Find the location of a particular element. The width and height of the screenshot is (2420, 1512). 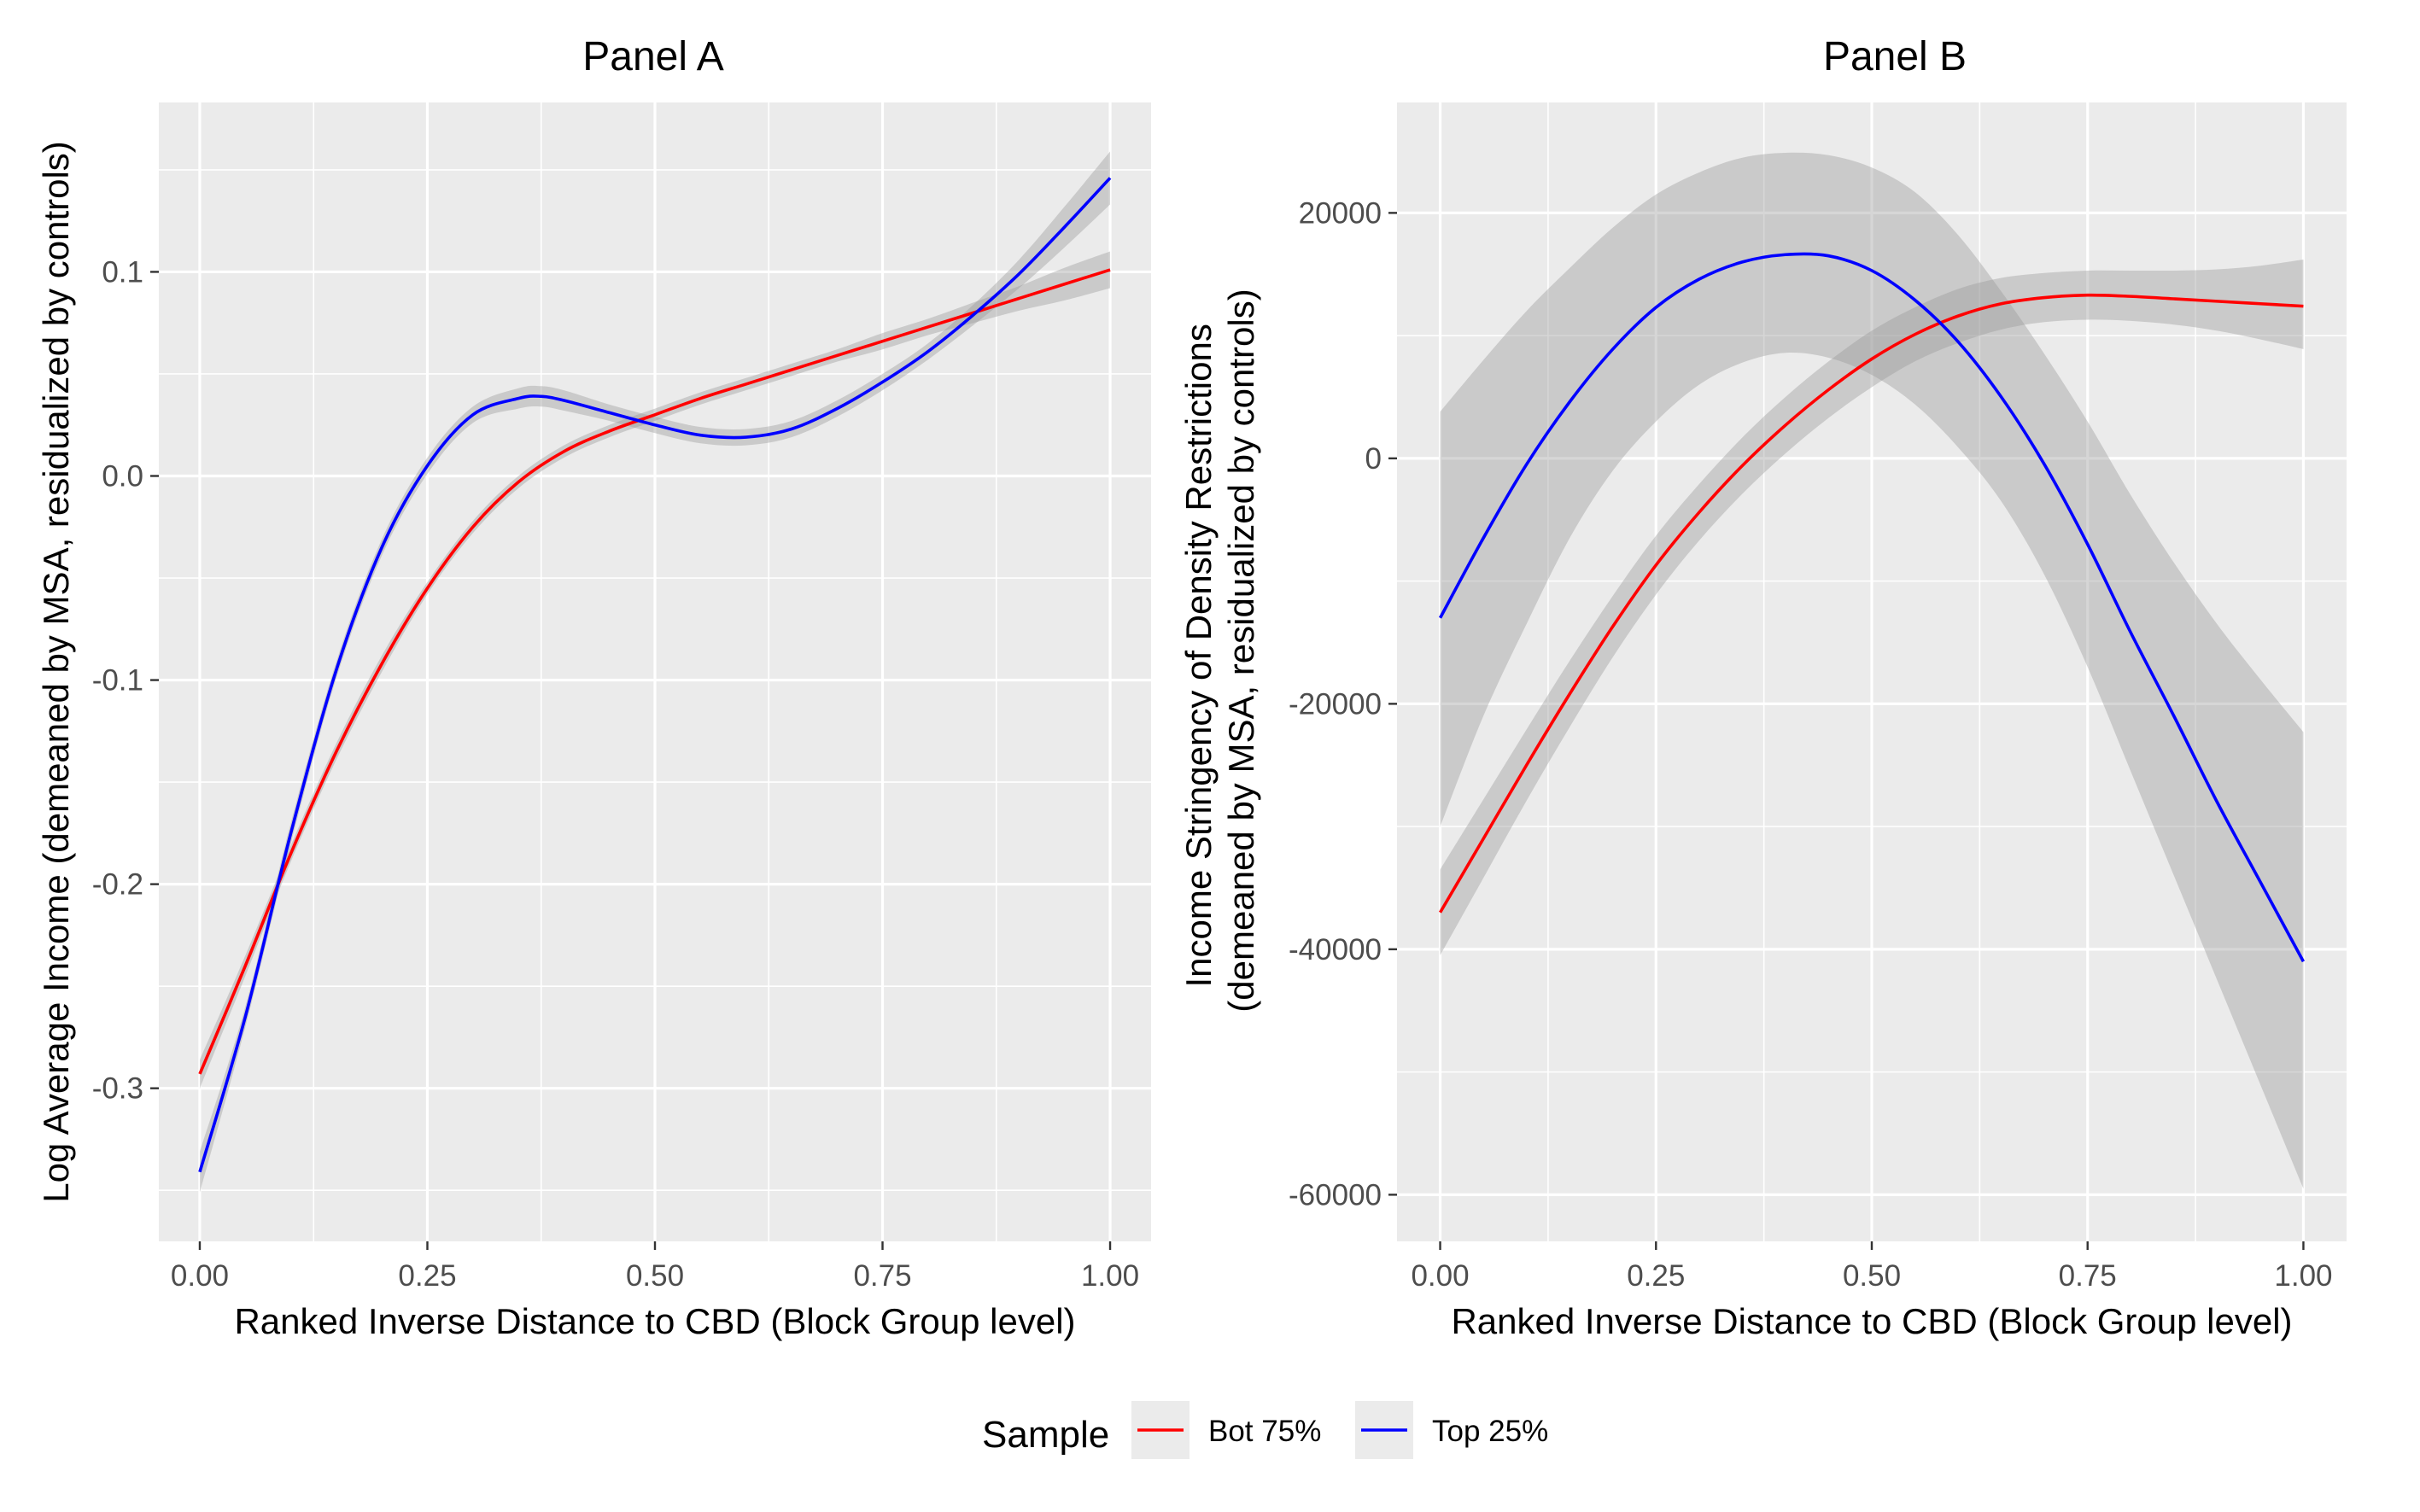

y-tick-label: -0.3 is located at coordinates (118, 1089).